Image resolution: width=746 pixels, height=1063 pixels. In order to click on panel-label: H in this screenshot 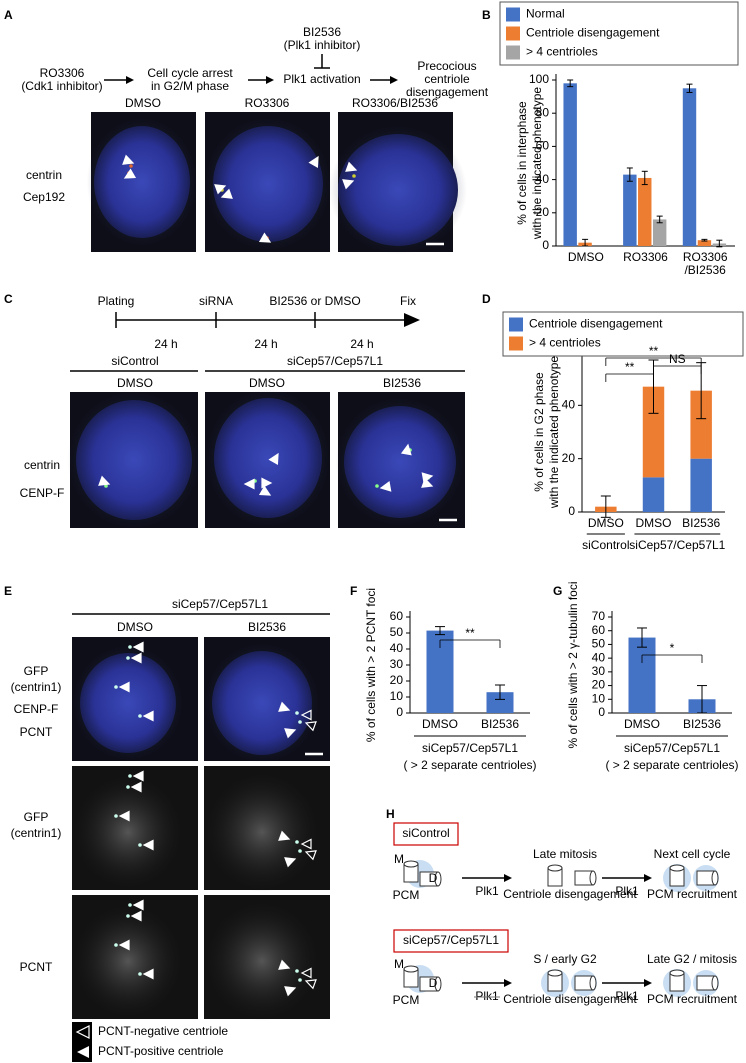, I will do `click(390, 814)`.